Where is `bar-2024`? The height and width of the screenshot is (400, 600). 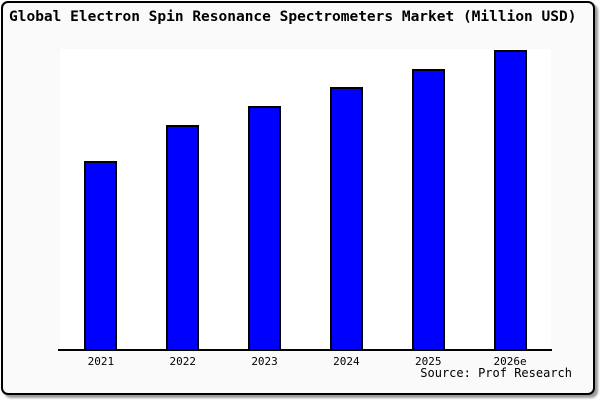
bar-2024 is located at coordinates (346, 219).